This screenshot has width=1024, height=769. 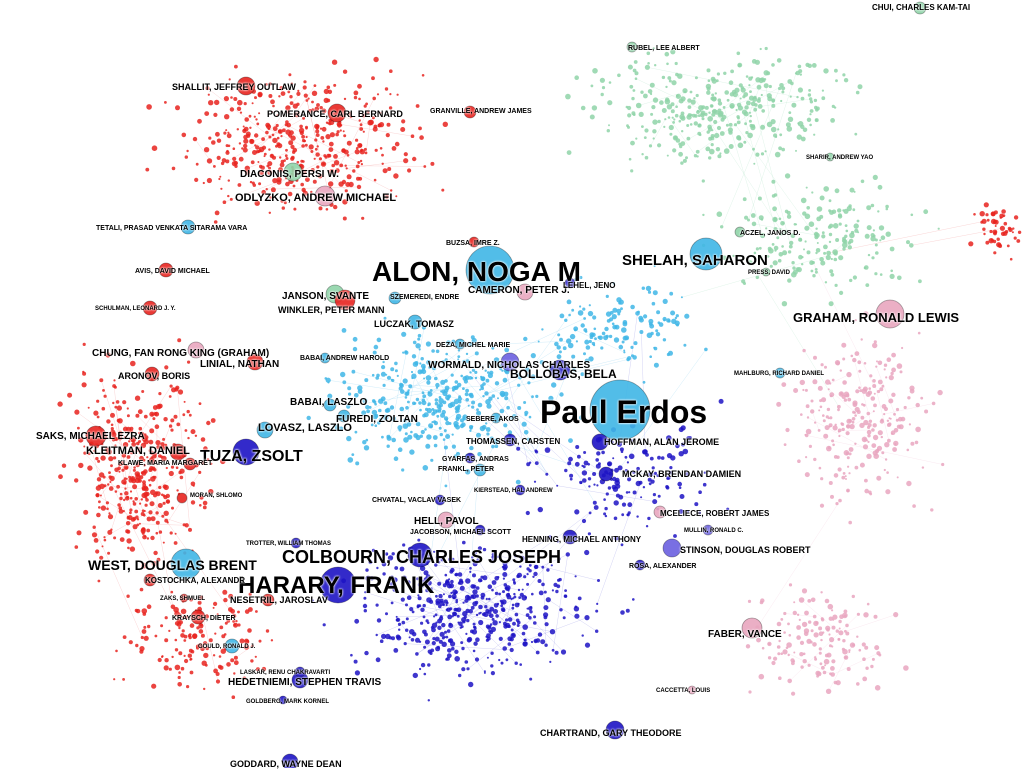 I want to click on hub-node-mckay-brendan-damien, so click(x=606, y=474).